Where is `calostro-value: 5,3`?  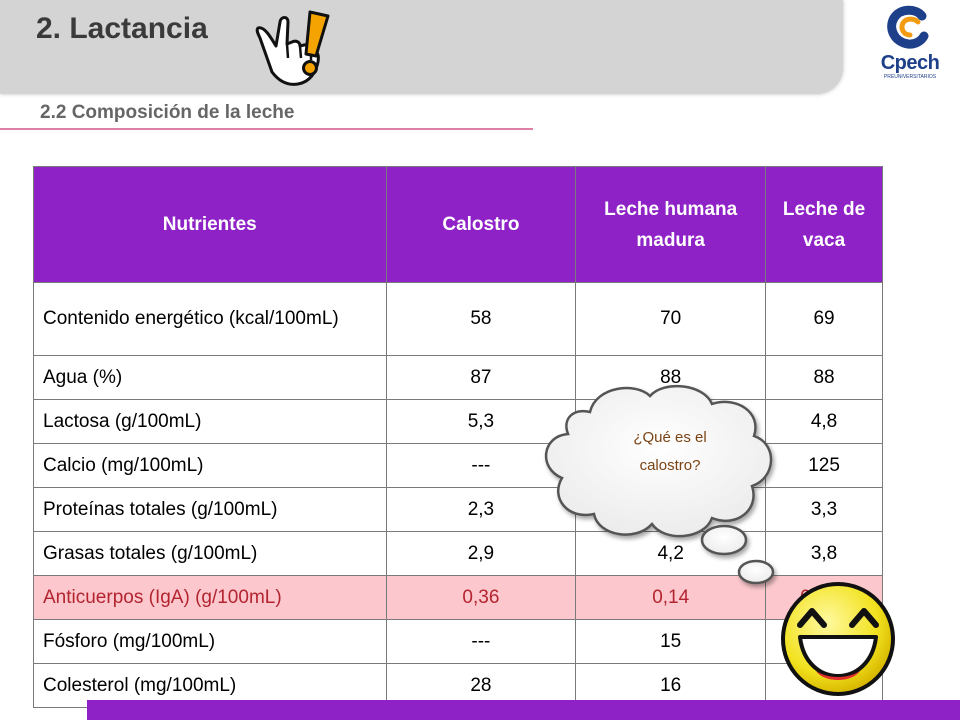
calostro-value: 5,3 is located at coordinates (481, 421).